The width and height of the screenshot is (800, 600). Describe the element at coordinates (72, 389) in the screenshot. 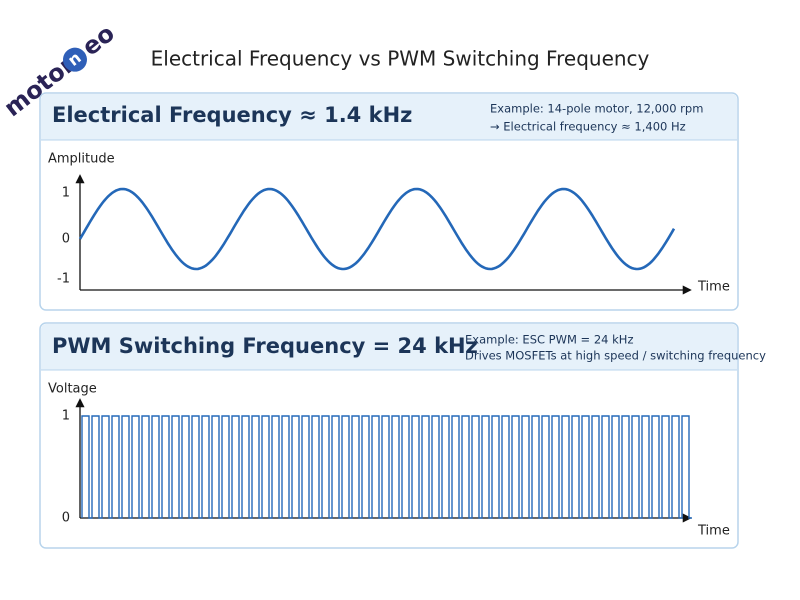

I see `y-axis-label: Voltage` at that location.